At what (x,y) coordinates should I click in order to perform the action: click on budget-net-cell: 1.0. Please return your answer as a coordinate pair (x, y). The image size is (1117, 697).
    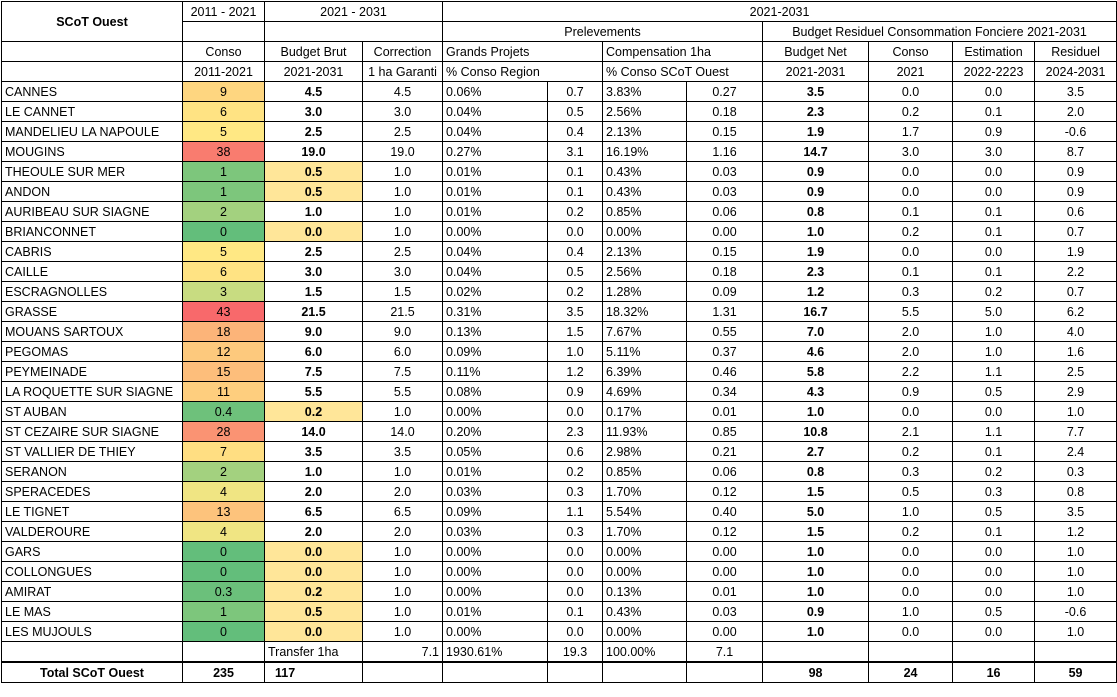
    Looking at the image, I should click on (816, 231).